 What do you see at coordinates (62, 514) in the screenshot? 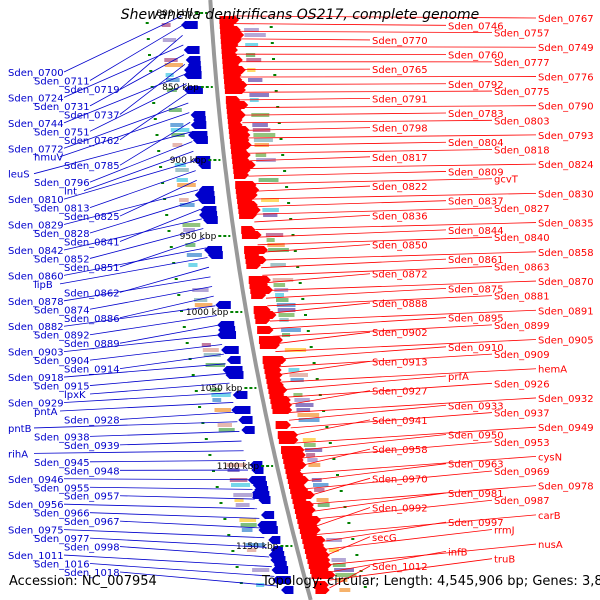
I see `gene-label-left: Sden_0966` at bounding box center [62, 514].